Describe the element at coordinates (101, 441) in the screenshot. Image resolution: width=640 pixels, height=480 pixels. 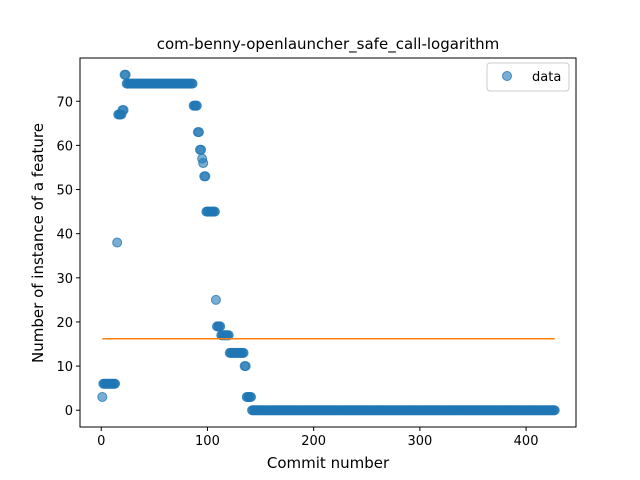
I see `x-tick-label: 0` at that location.